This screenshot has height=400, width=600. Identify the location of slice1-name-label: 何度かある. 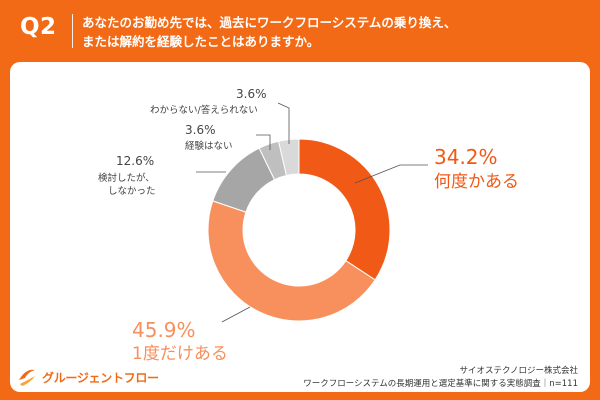
(476, 182).